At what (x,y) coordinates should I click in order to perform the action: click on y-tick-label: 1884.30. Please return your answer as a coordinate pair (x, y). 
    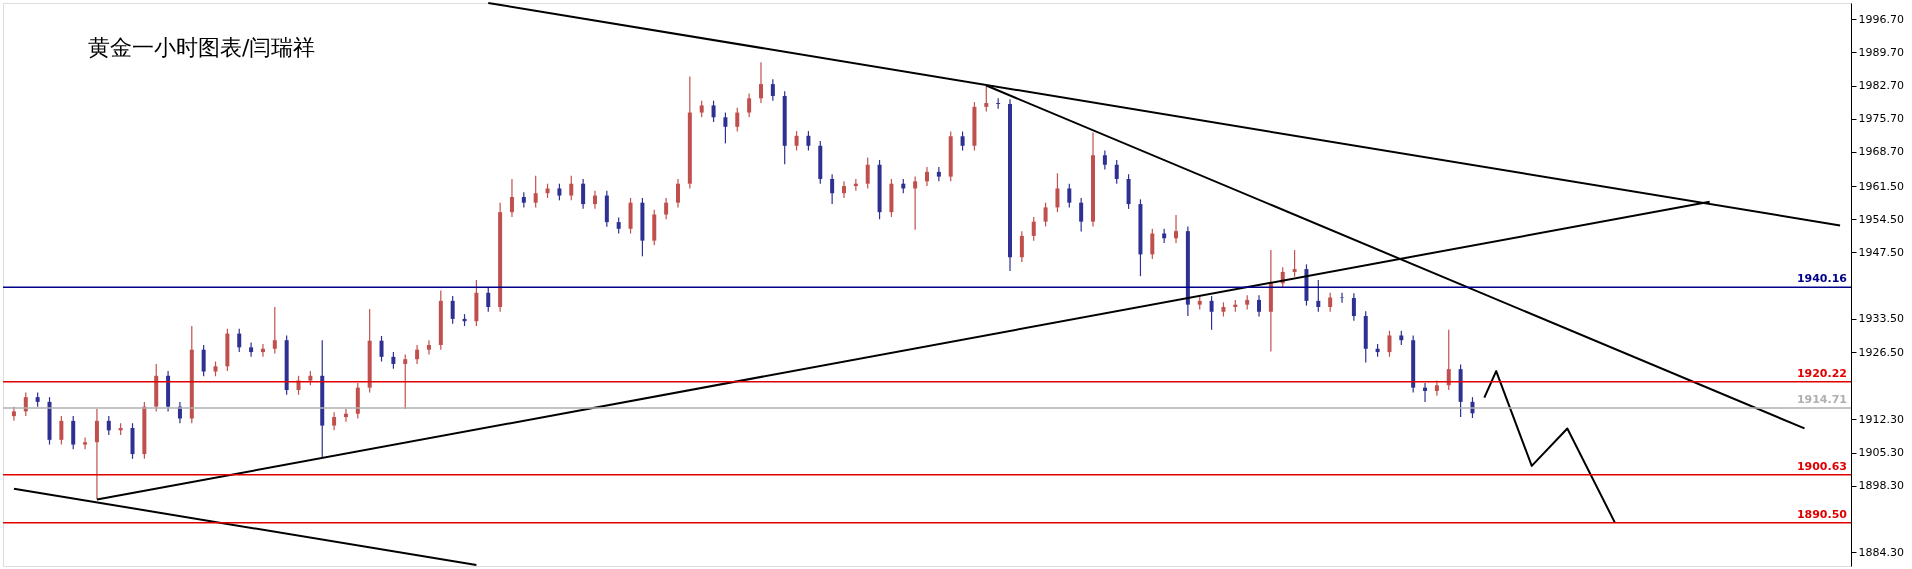
    Looking at the image, I should click on (1881, 552).